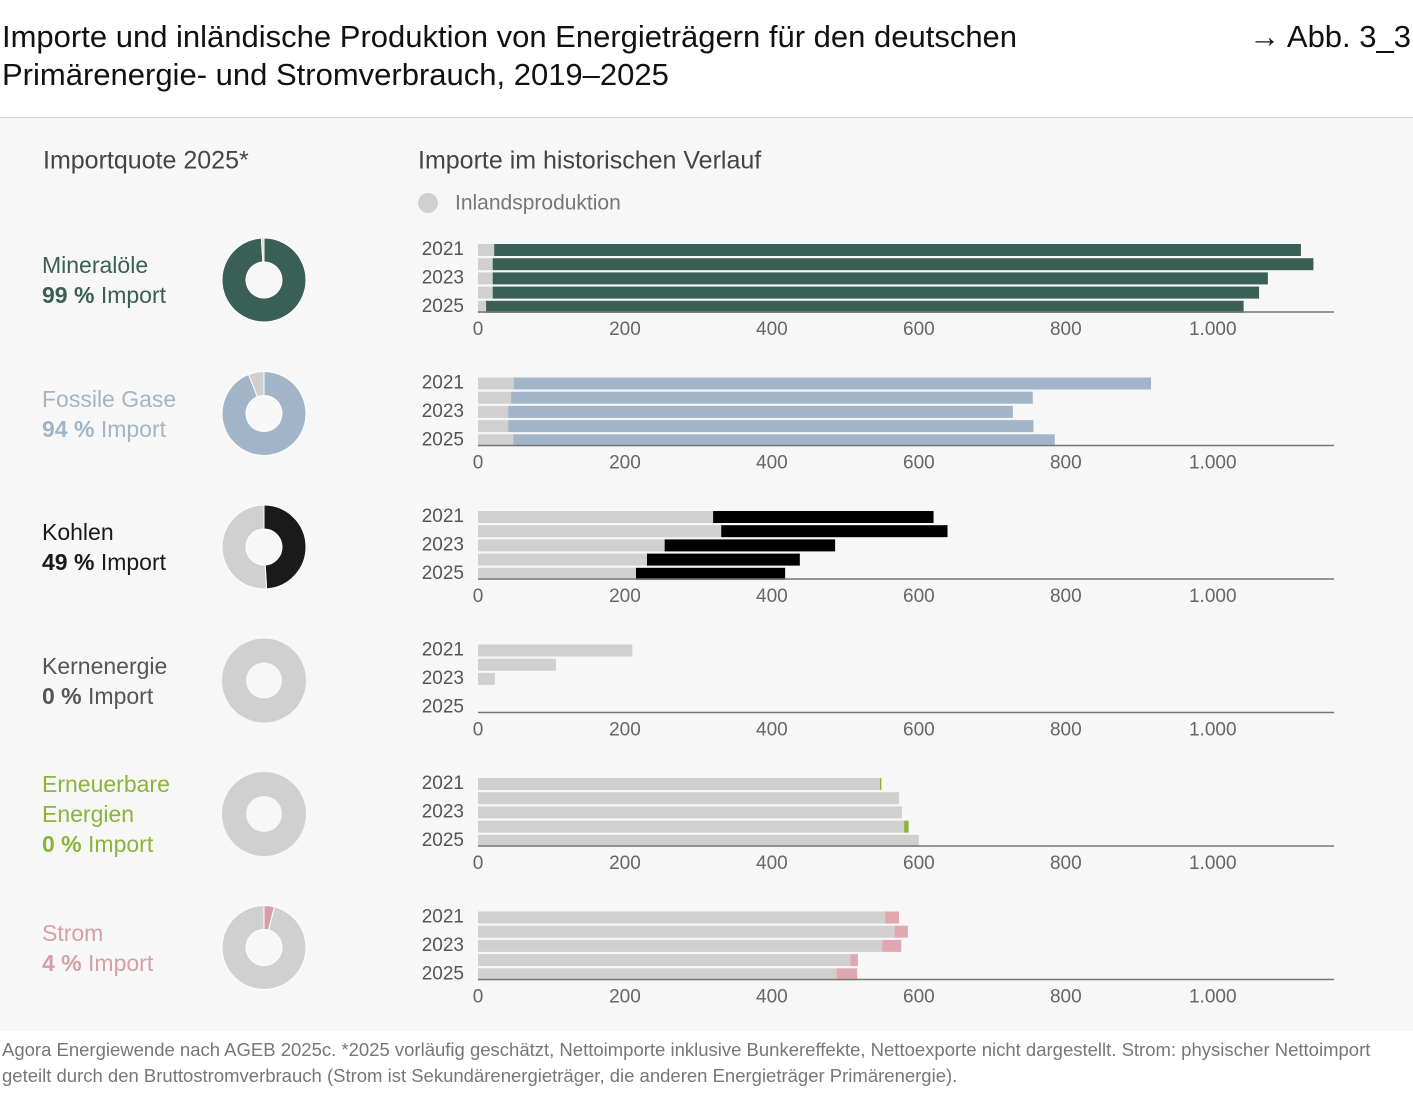  Describe the element at coordinates (538, 203) in the screenshot. I see `legend-label: Inlandsproduktion` at that location.